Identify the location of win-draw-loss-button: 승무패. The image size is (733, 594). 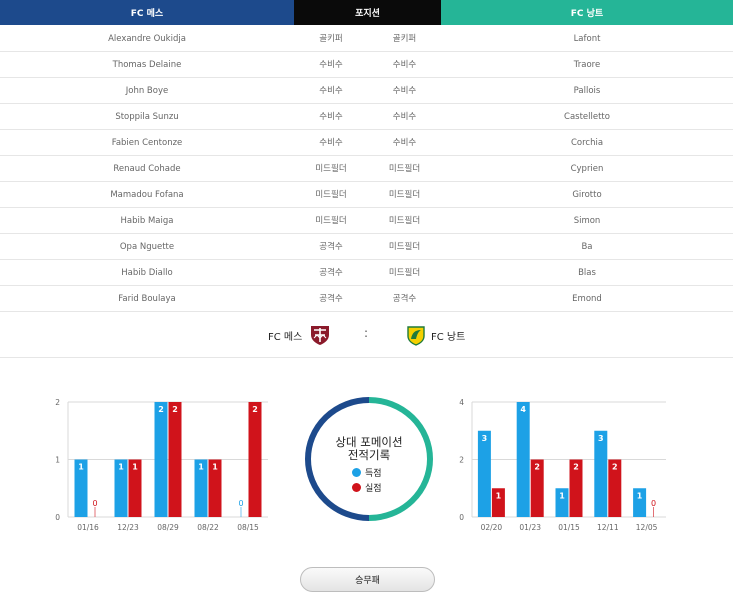
(367, 579).